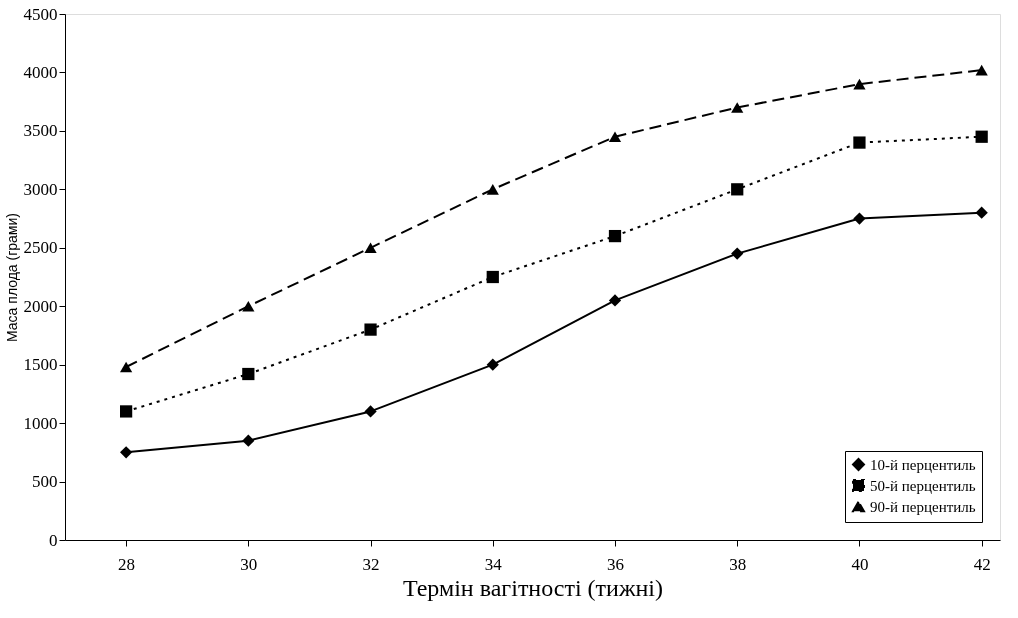 The image size is (1018, 618). What do you see at coordinates (923, 485) in the screenshot?
I see `legend-label: 50-й перцентиль` at bounding box center [923, 485].